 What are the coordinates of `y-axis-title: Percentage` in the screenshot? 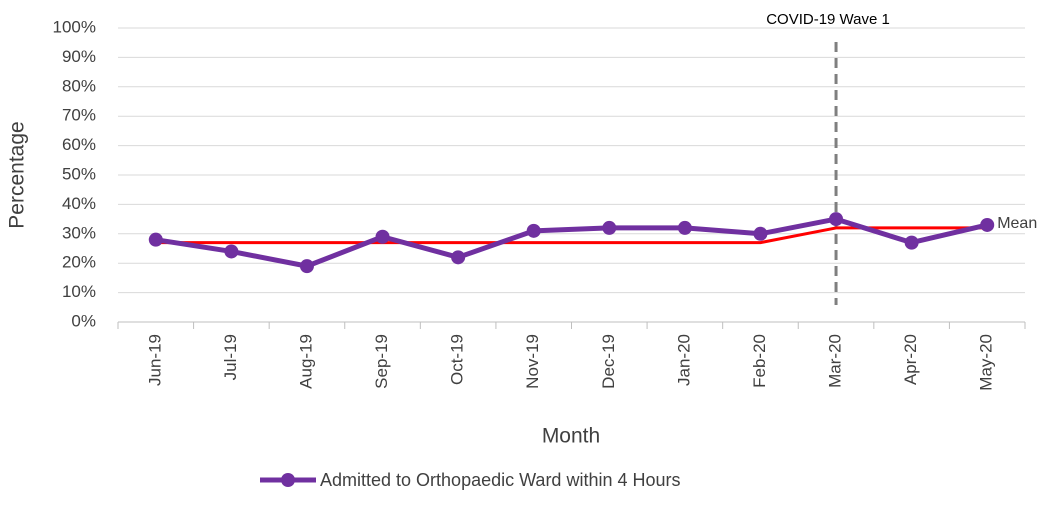 It's located at (17, 174).